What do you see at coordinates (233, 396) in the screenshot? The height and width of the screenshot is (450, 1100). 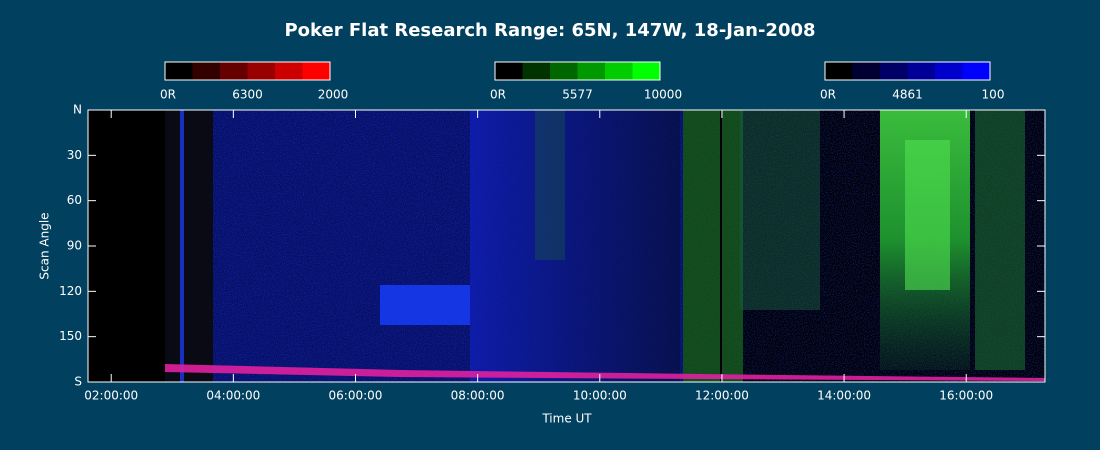 I see `x-tick-label: 04:00:00` at bounding box center [233, 396].